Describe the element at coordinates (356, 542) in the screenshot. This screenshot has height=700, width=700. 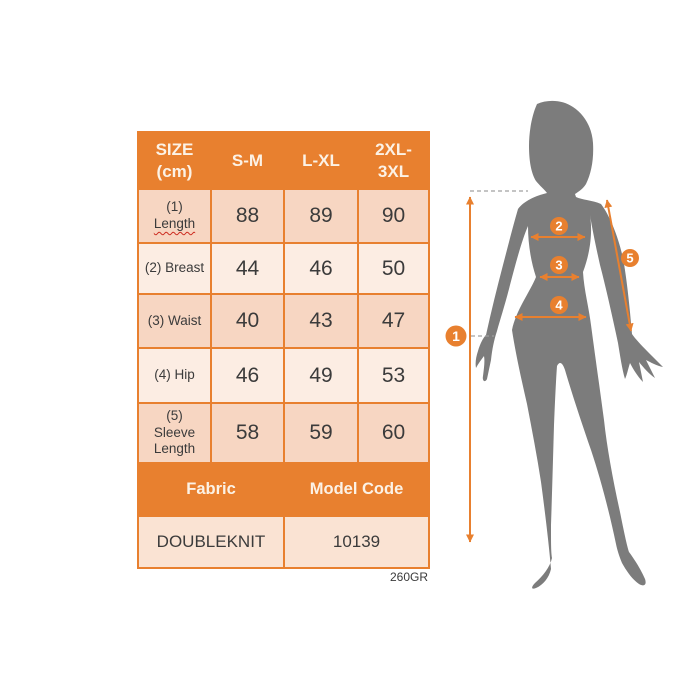
I see `model-code-value: 10139` at that location.